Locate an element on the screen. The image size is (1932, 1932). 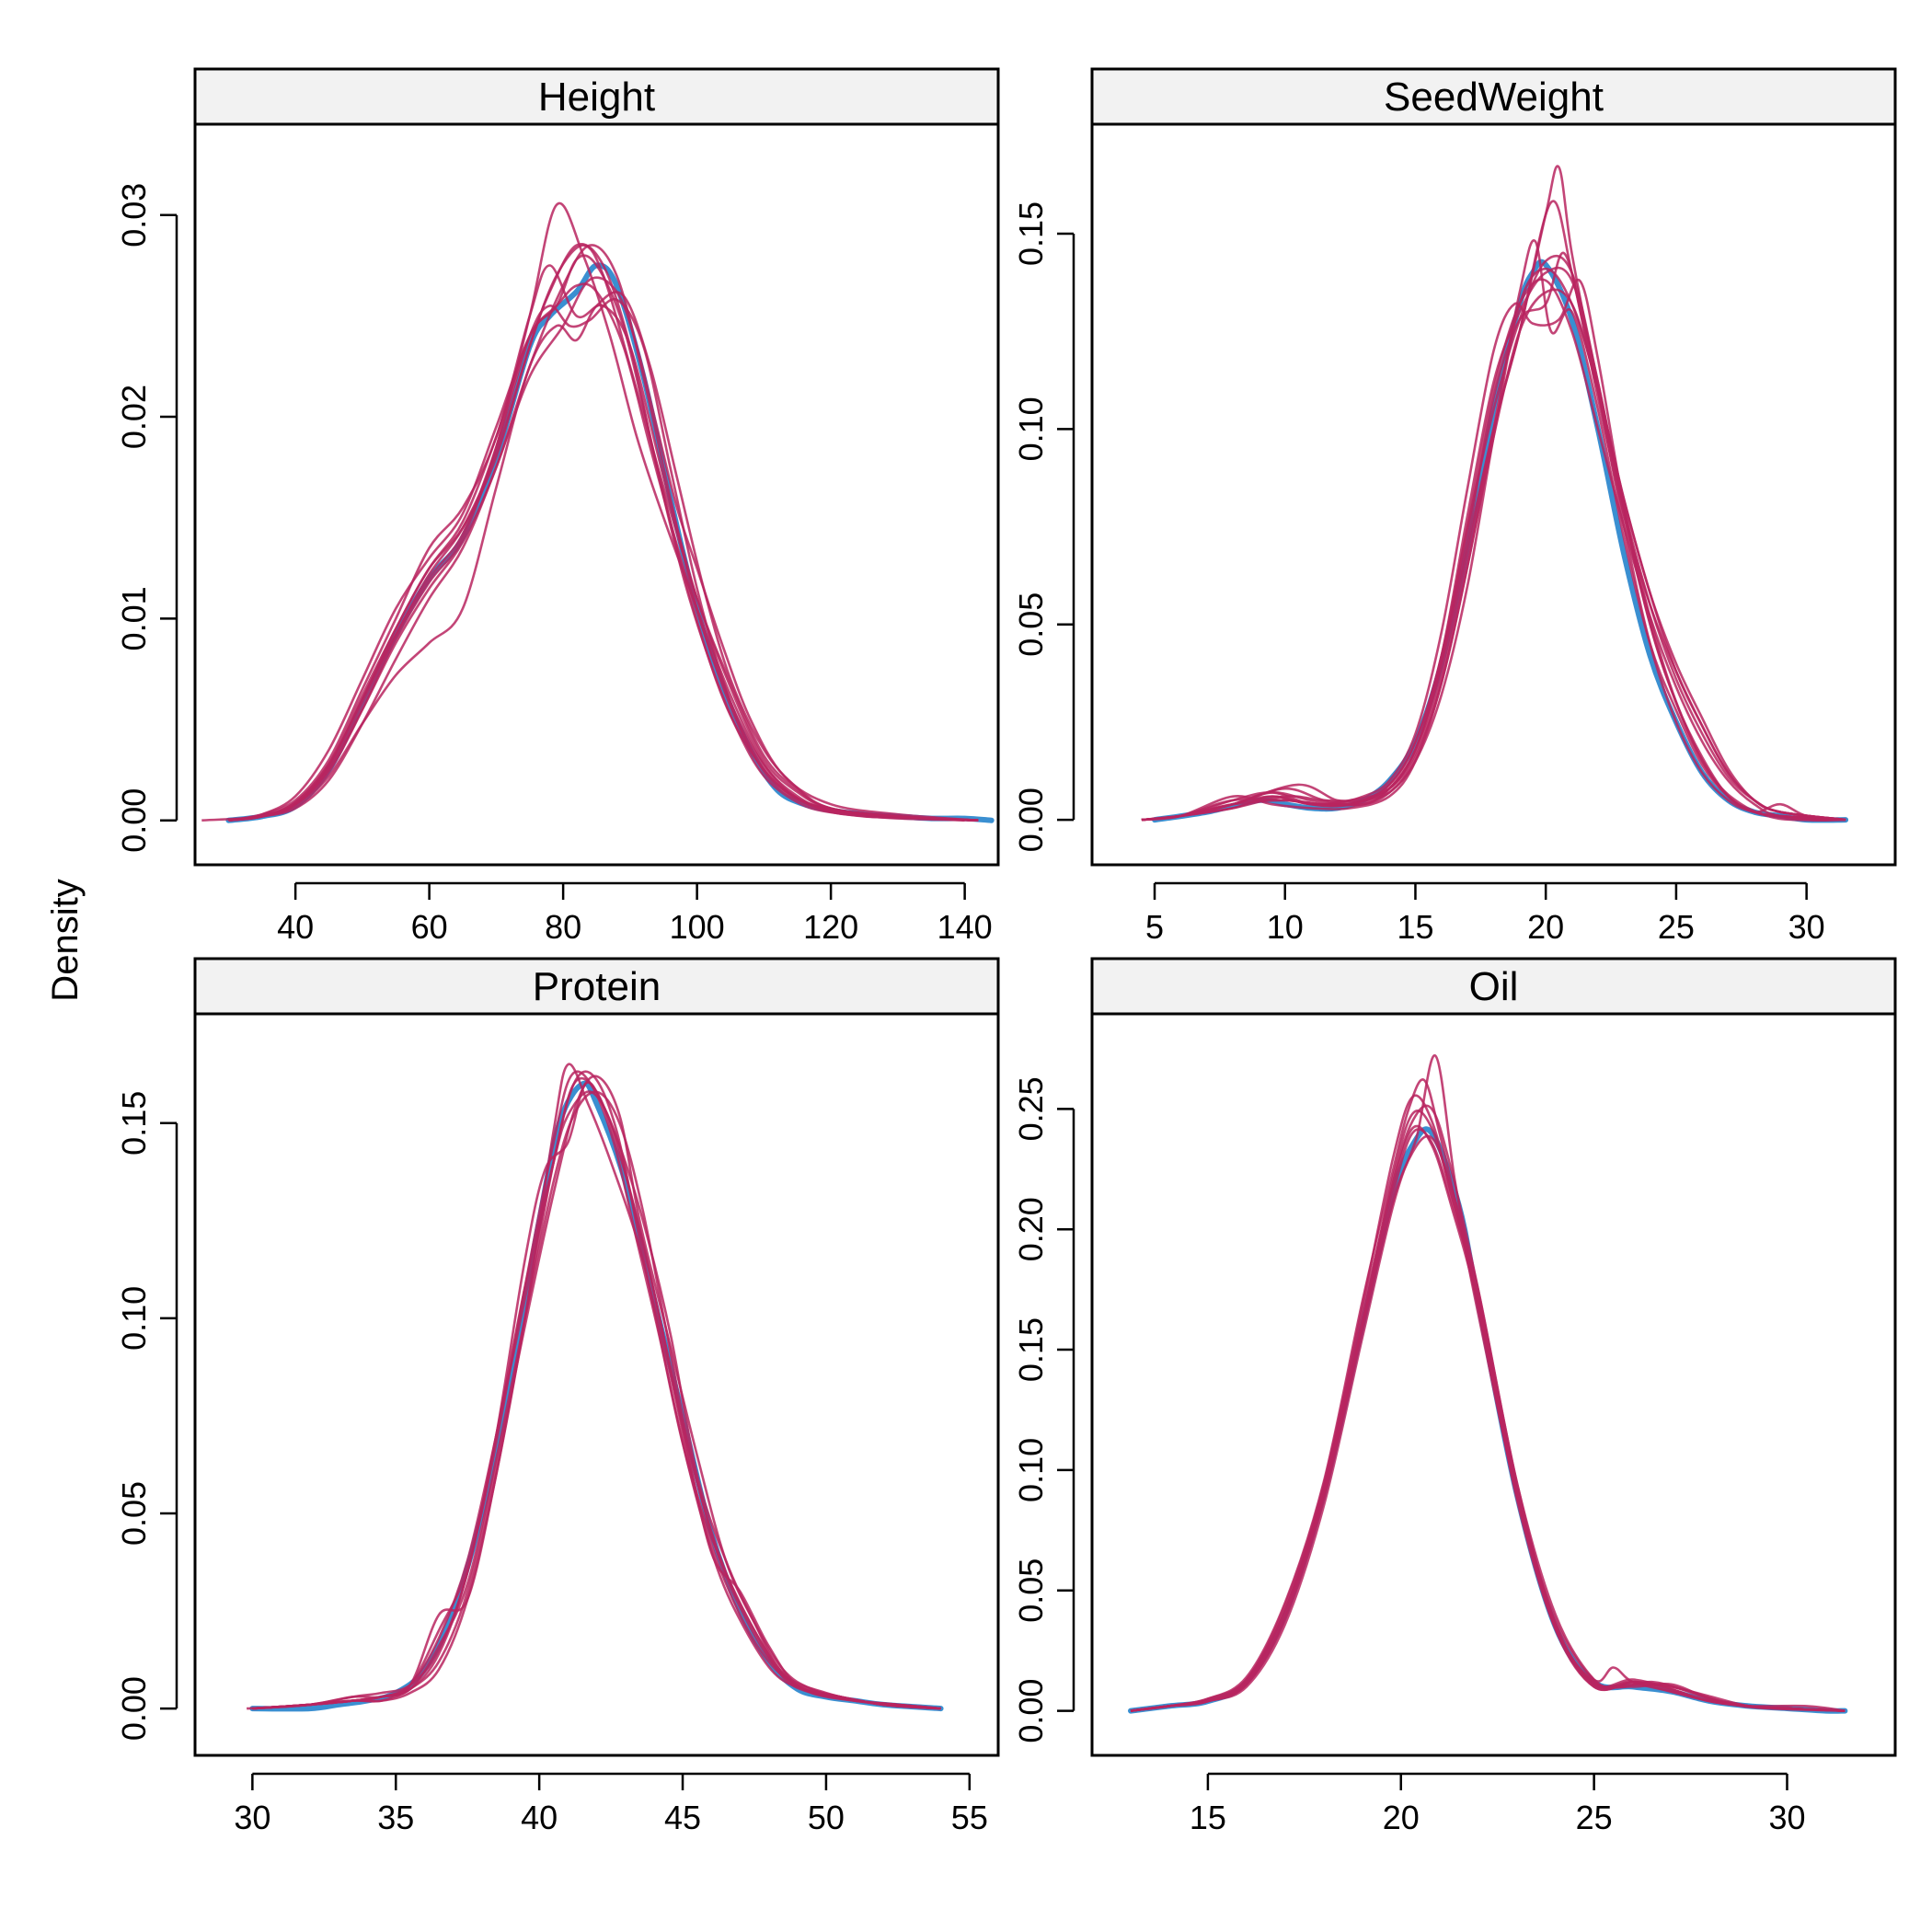
panel-title: Height is located at coordinates (596, 97).